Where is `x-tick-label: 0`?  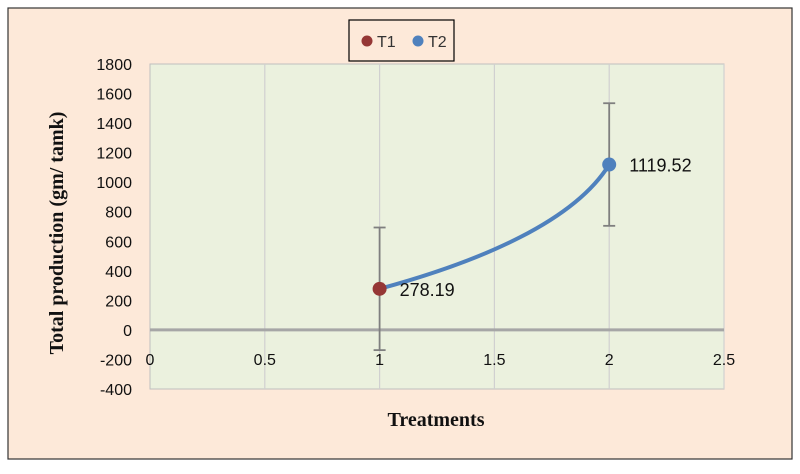 x-tick-label: 0 is located at coordinates (150, 360).